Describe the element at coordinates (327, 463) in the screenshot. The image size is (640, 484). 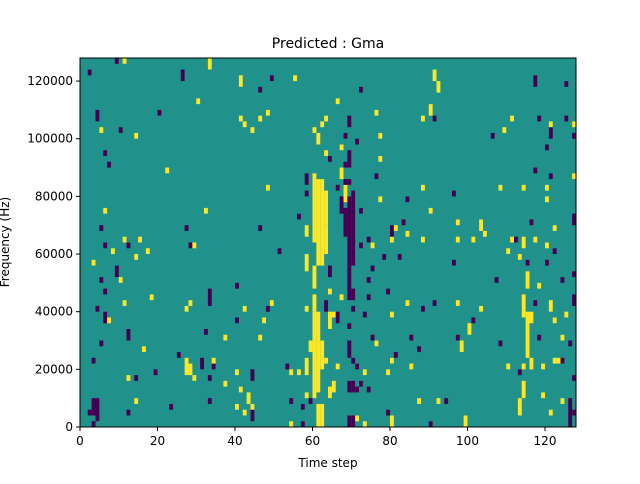
I see `x-axis-label: Time step` at that location.